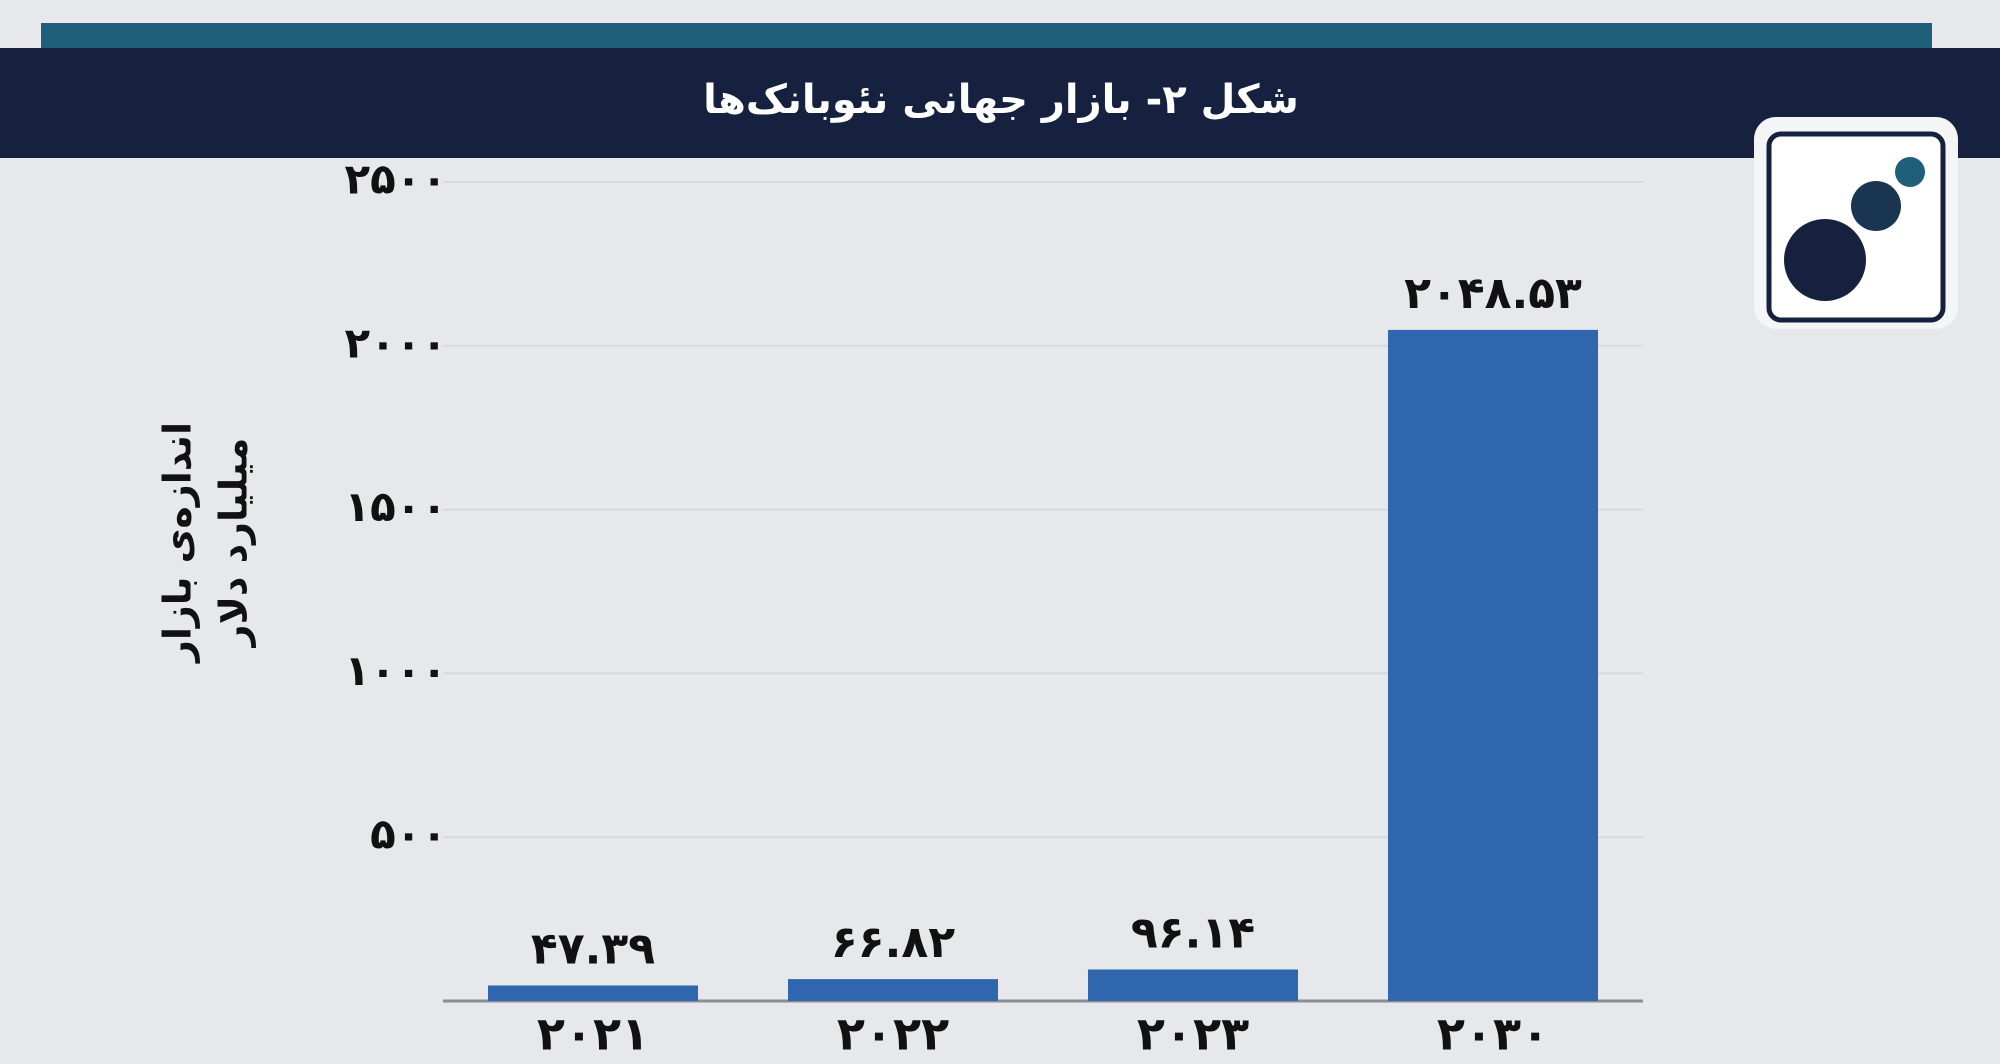 This screenshot has width=2000, height=1064. Describe the element at coordinates (1001, 100) in the screenshot. I see `chart-title: شکل ۲- بازار جهانی نئوبانک‌ها` at that location.